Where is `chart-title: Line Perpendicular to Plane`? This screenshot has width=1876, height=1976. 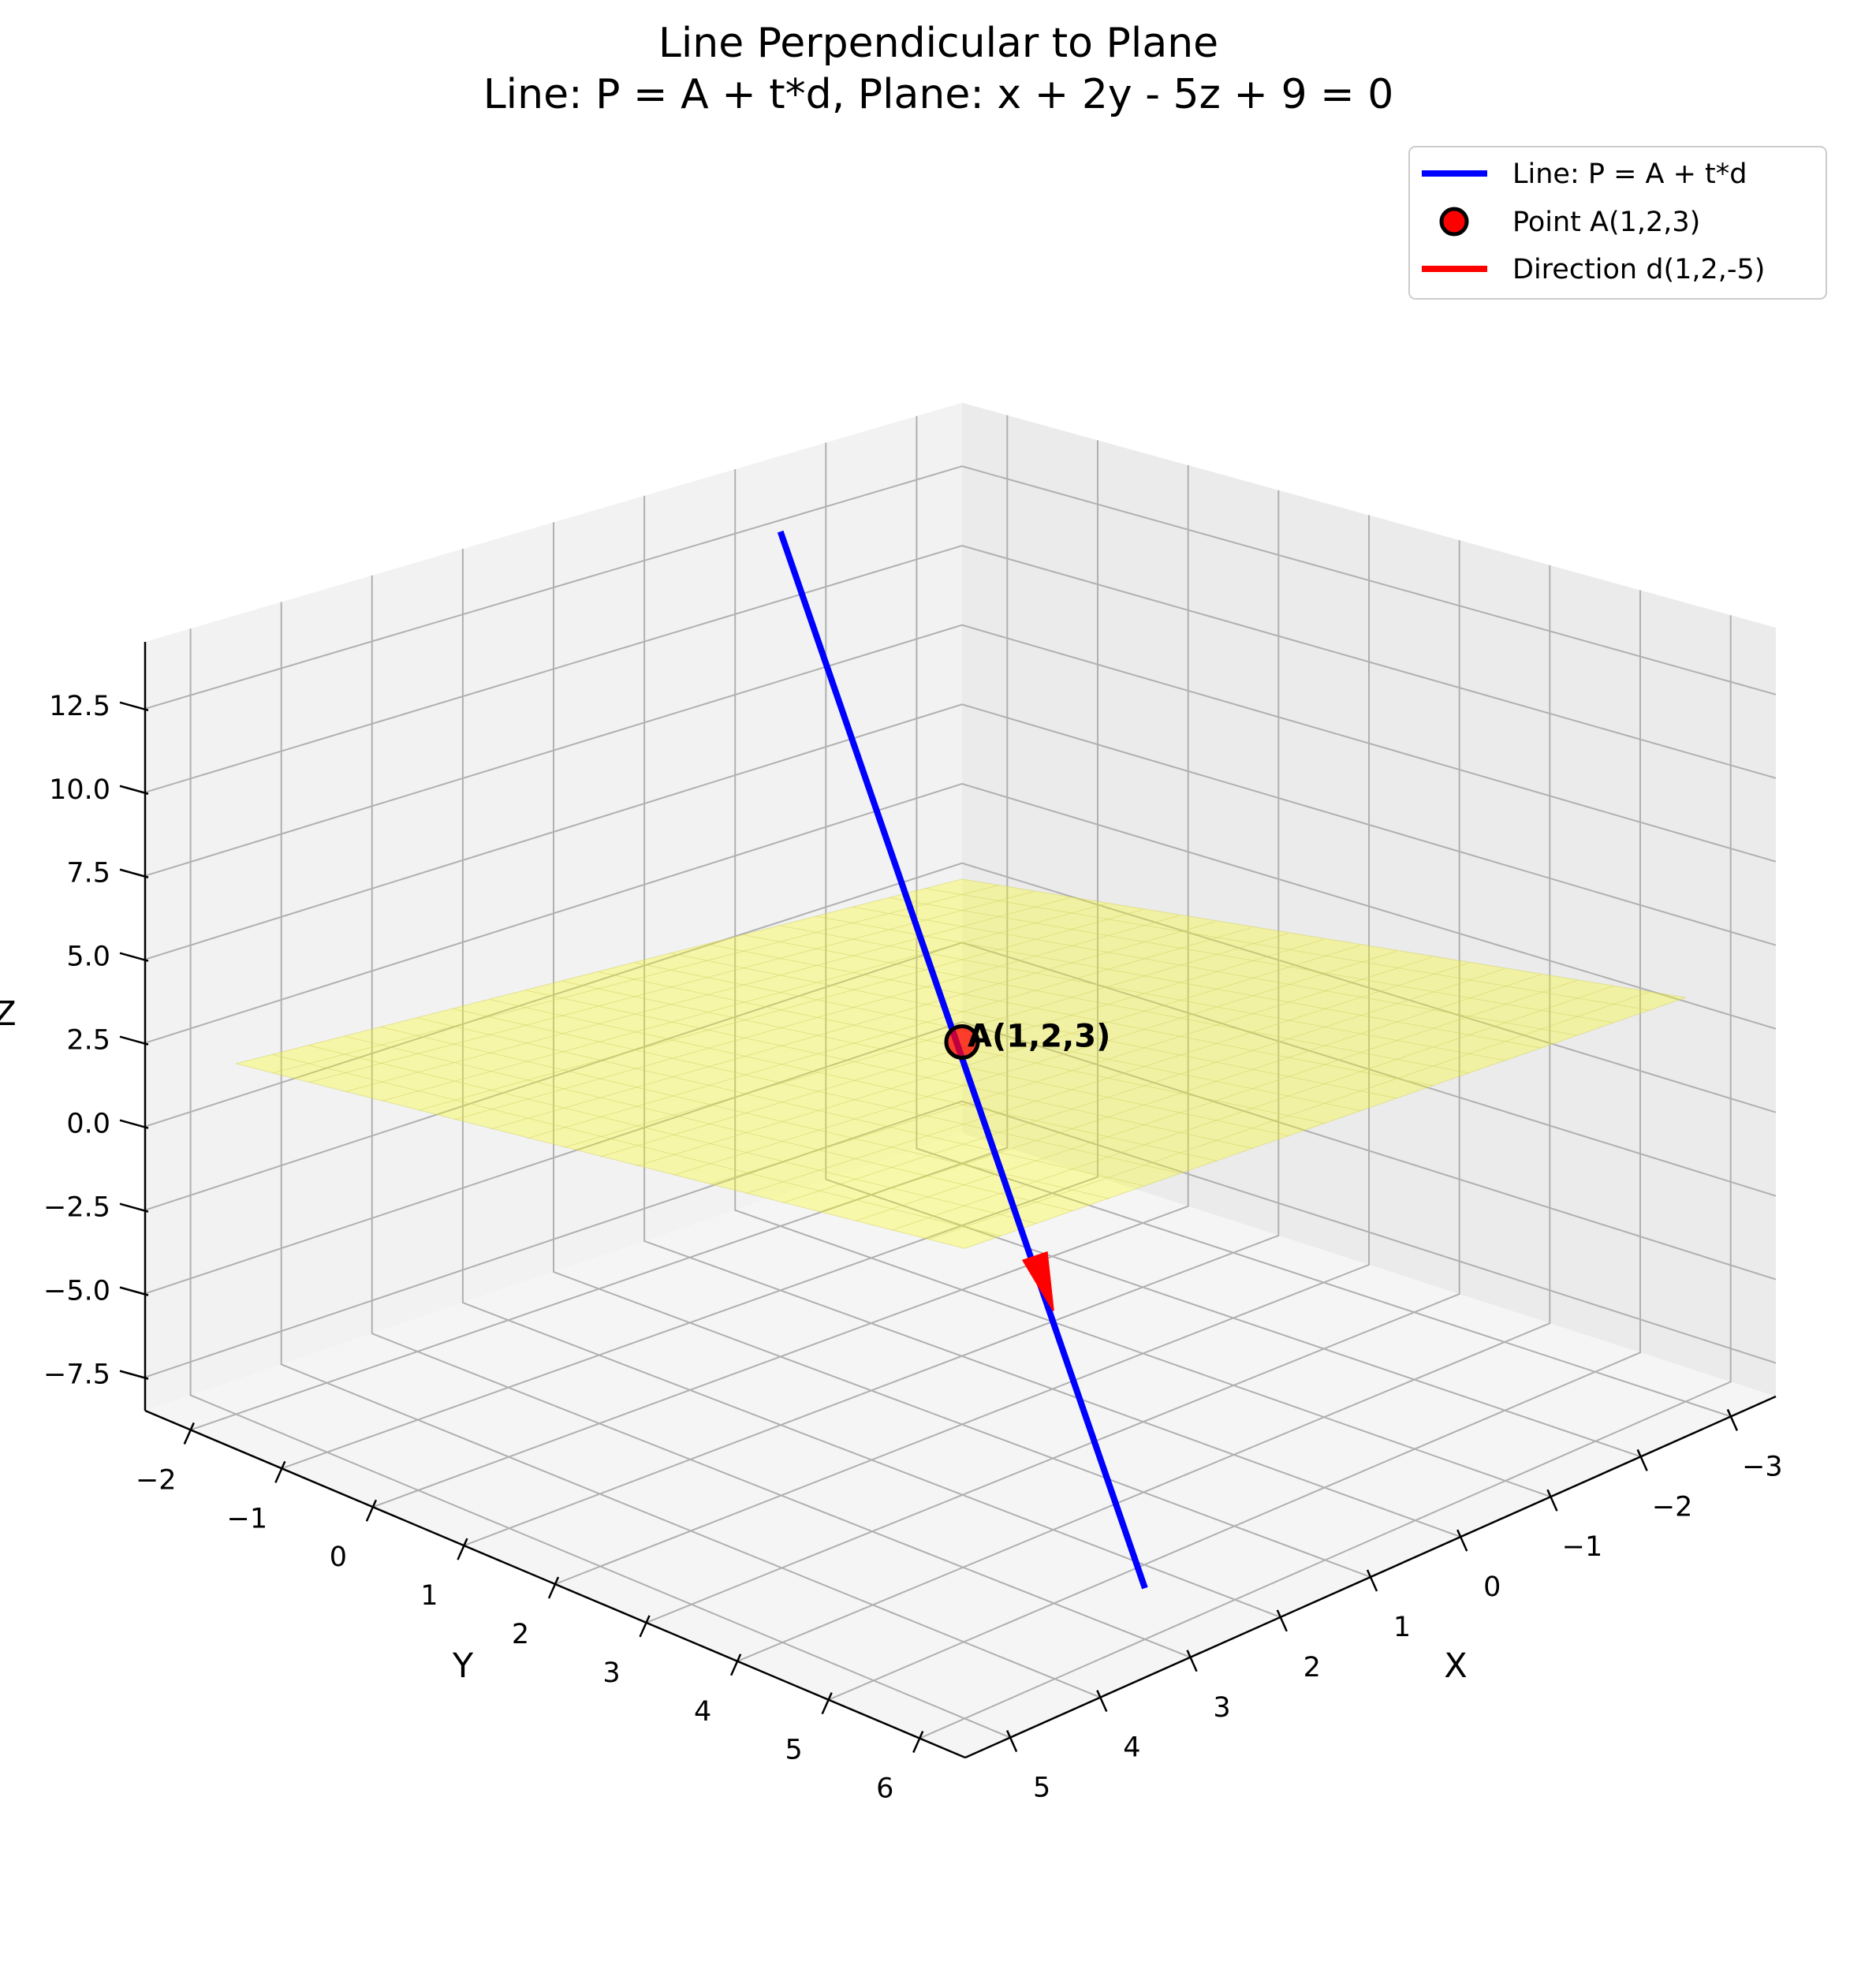
chart-title: Line Perpendicular to Plane is located at coordinates (938, 43).